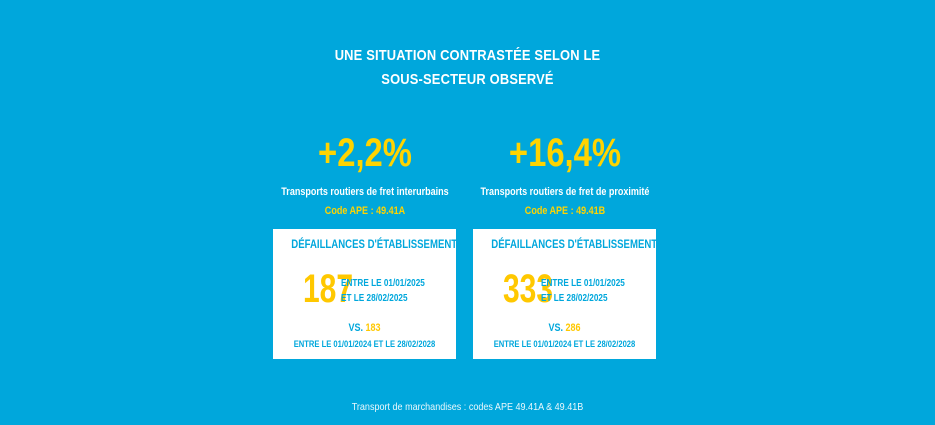 The width and height of the screenshot is (935, 425). I want to click on title-line-1: UNE SITUATION CONTRASTÉE SELON LE, so click(467, 55).